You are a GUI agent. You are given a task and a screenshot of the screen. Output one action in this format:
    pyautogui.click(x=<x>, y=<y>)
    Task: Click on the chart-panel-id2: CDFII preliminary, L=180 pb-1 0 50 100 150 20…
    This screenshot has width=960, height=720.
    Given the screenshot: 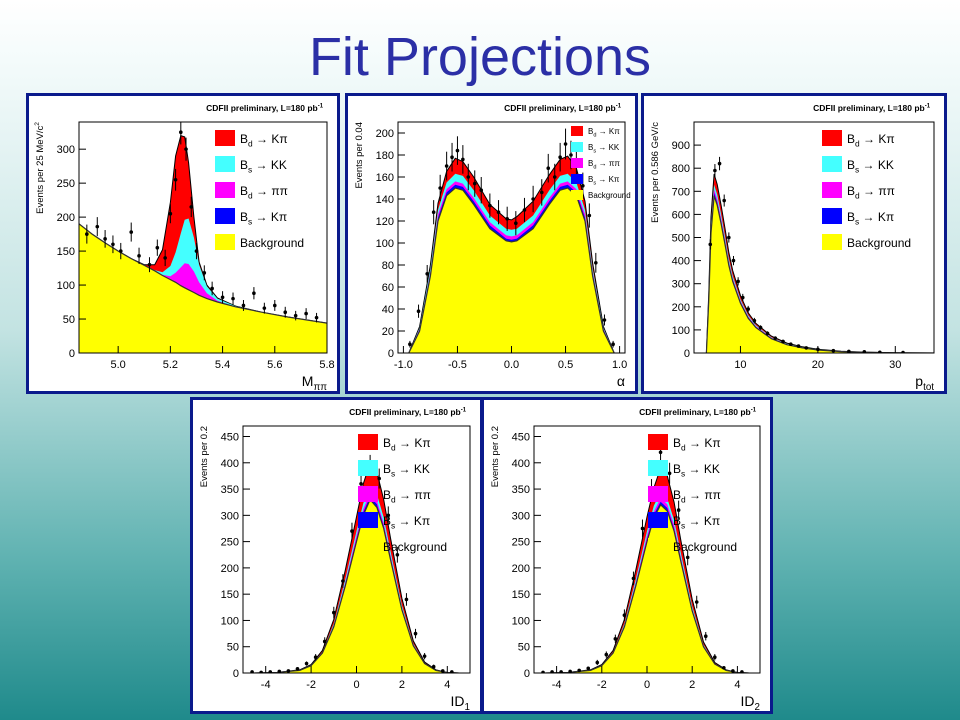 What is the action you would take?
    pyautogui.click(x=627, y=555)
    